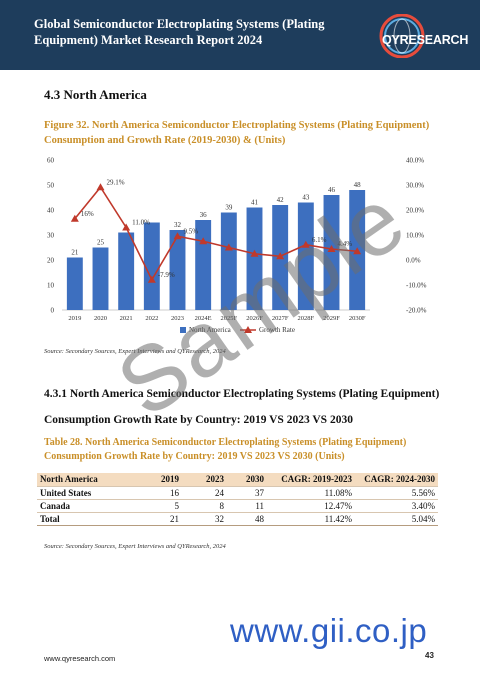 The height and width of the screenshot is (679, 480). Describe the element at coordinates (80, 658) in the screenshot. I see `footer-url: www.qyresearch.com` at that location.